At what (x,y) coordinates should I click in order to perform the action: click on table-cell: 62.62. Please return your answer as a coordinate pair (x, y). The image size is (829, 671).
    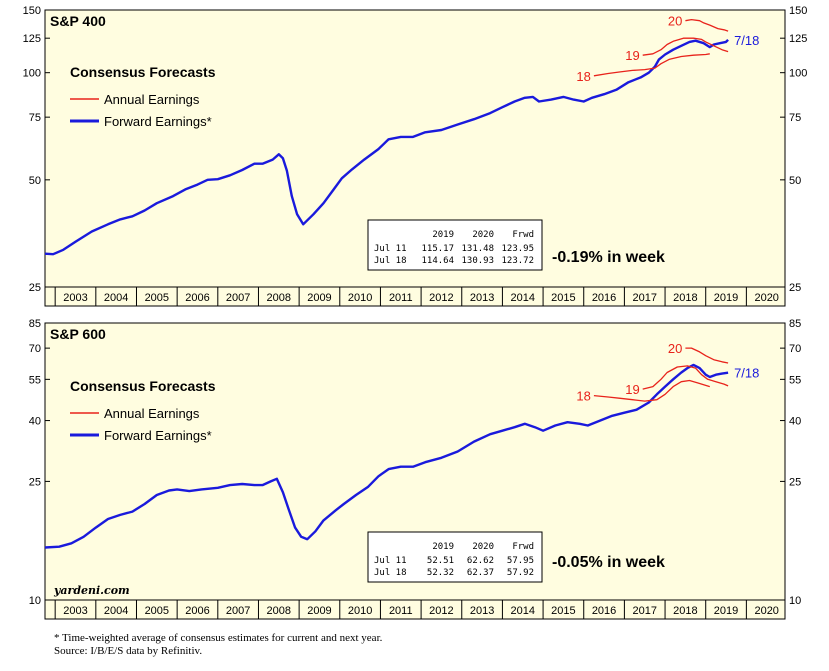
    Looking at the image, I should click on (480, 561).